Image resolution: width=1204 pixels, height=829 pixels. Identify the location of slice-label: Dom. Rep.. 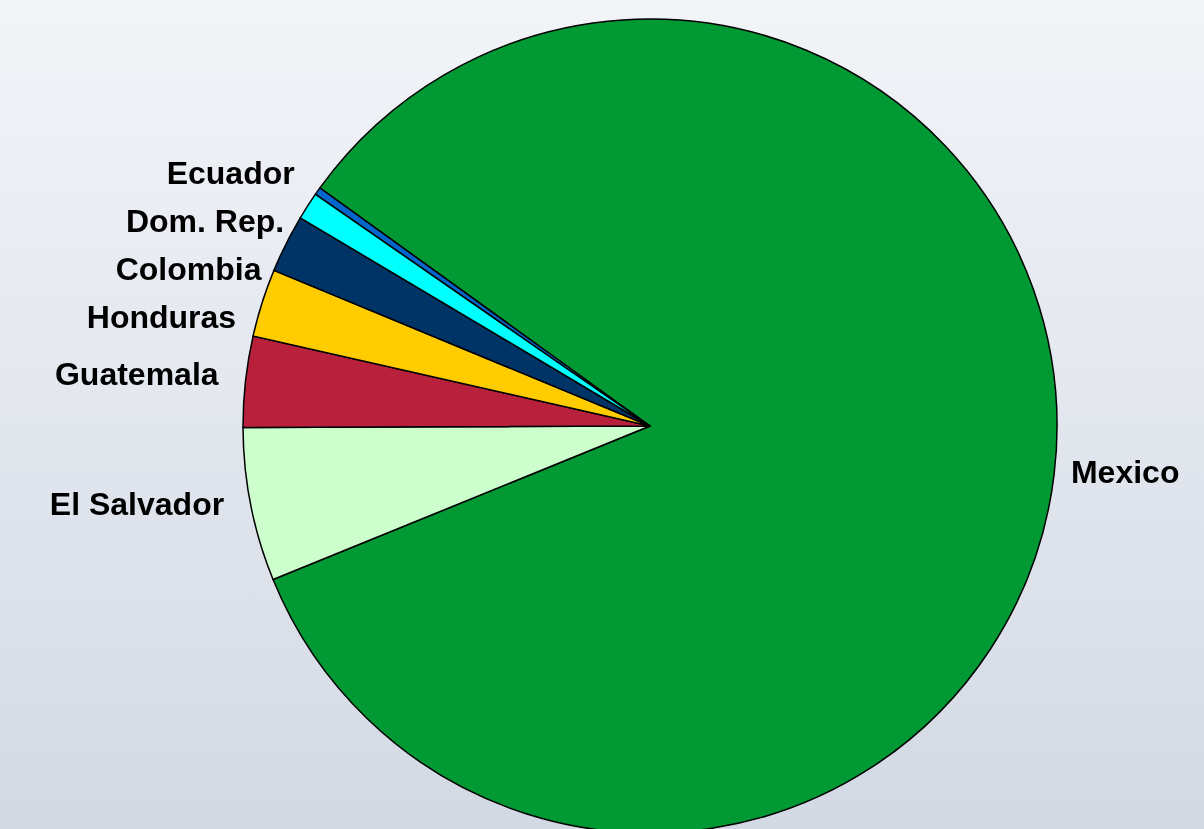
(205, 221).